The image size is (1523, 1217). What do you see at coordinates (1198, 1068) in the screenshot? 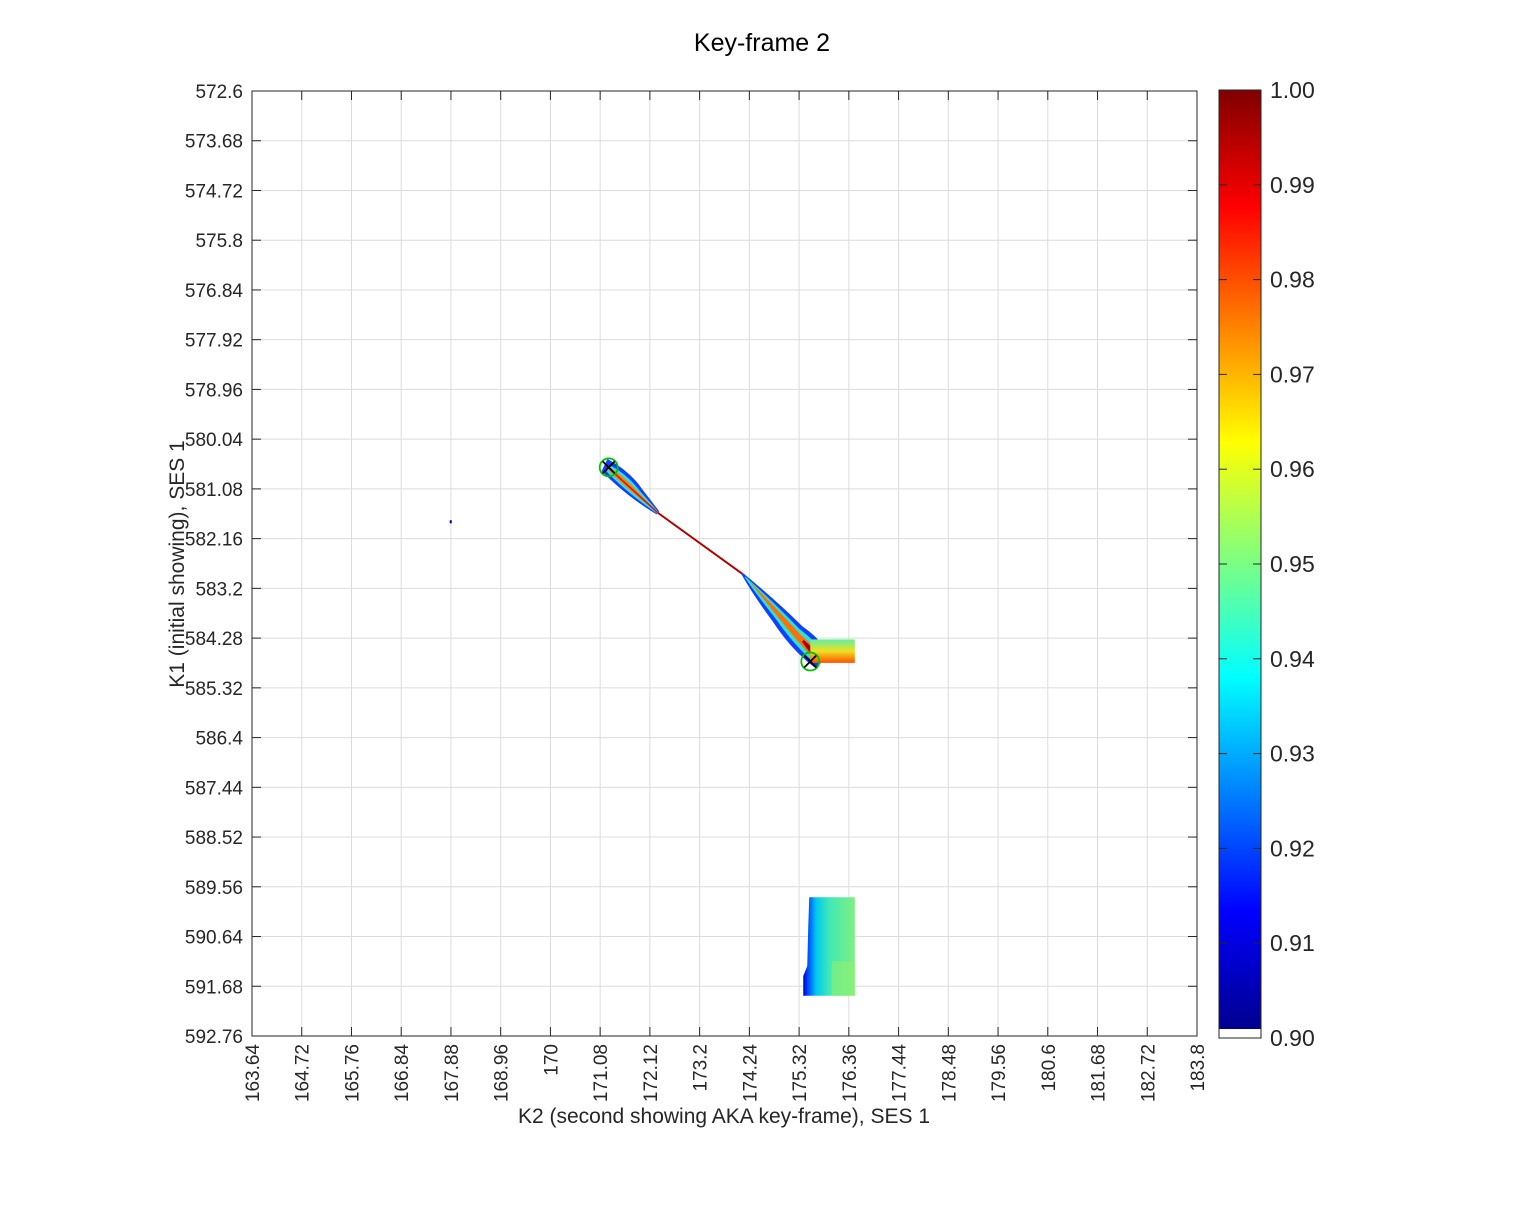
I see `x-tick-label: 183.8` at bounding box center [1198, 1068].